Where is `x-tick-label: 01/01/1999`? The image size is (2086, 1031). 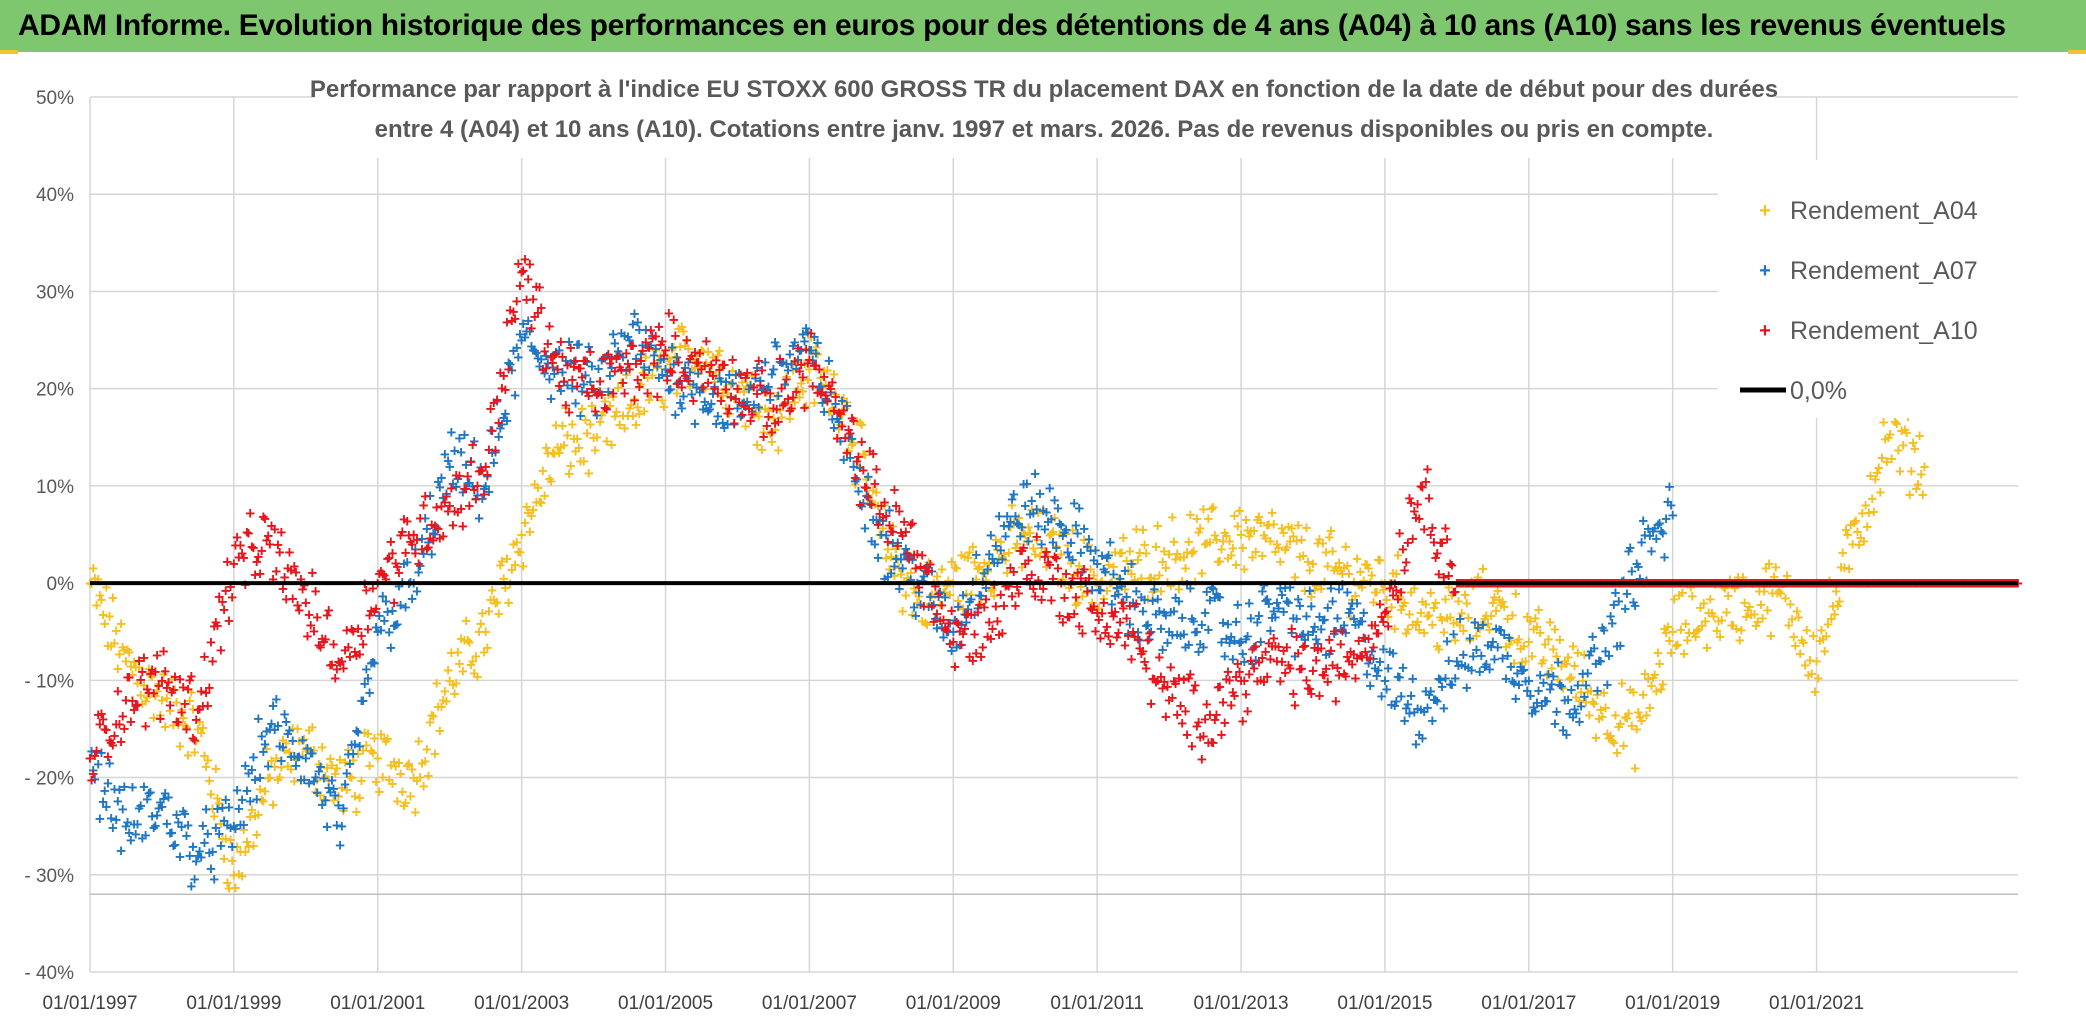
x-tick-label: 01/01/1999 is located at coordinates (233, 1003).